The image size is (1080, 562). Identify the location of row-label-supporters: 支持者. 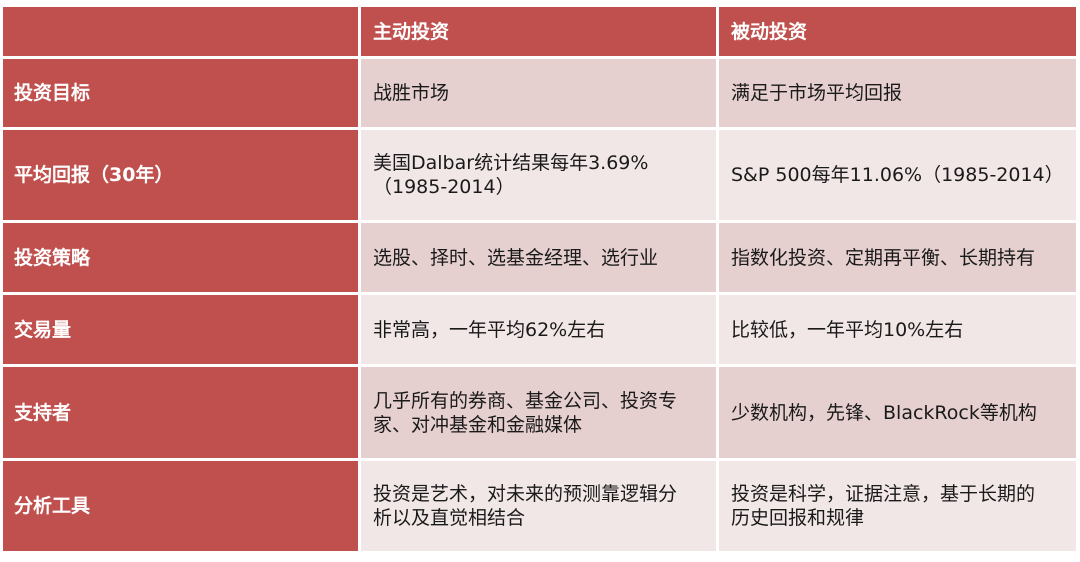
(180, 412).